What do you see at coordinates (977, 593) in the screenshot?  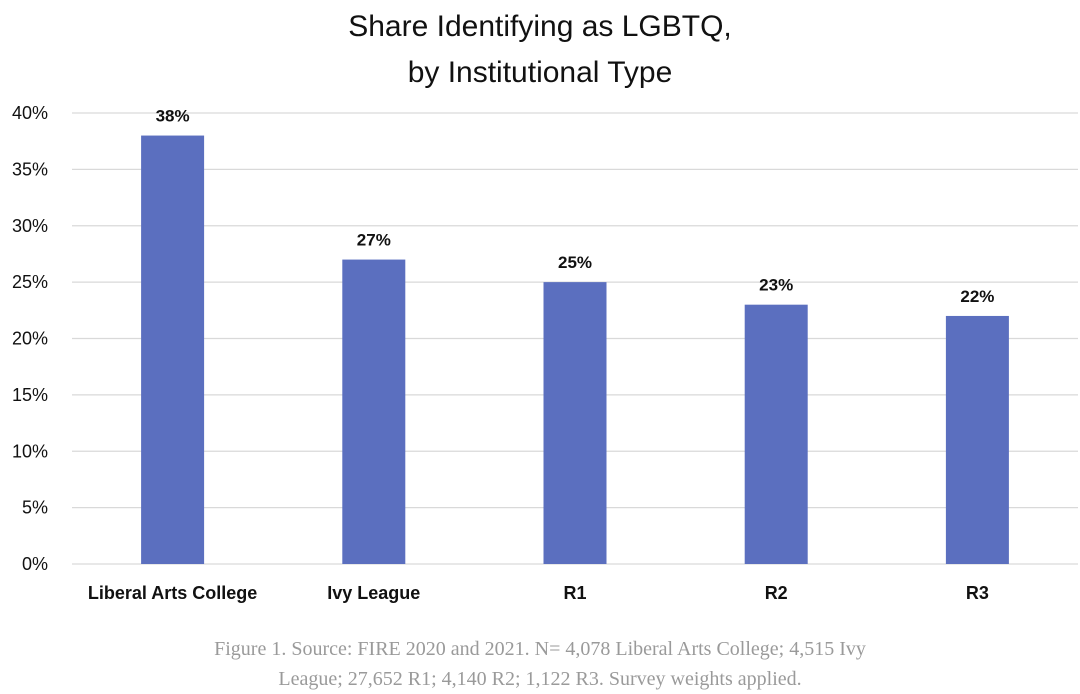 I see `x-tick-label: R3` at bounding box center [977, 593].